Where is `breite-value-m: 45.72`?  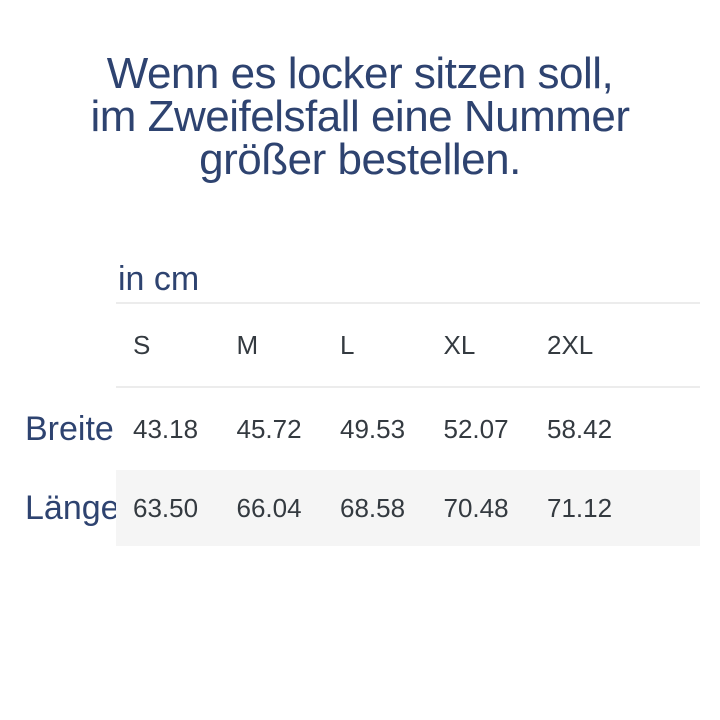 breite-value-m: 45.72 is located at coordinates (269, 428).